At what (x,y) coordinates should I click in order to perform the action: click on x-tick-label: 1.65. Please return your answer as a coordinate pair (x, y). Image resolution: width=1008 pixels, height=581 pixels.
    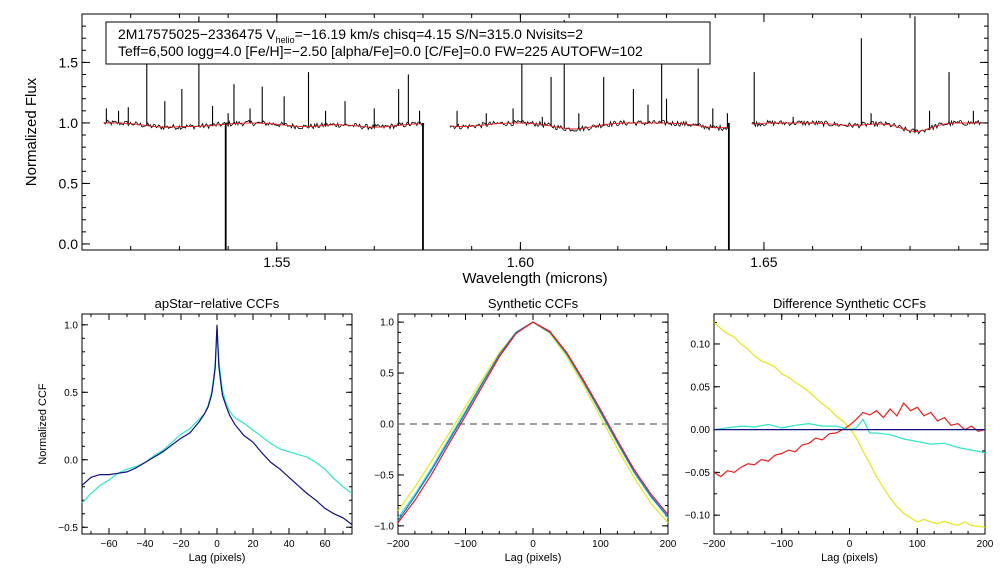
    Looking at the image, I should click on (763, 262).